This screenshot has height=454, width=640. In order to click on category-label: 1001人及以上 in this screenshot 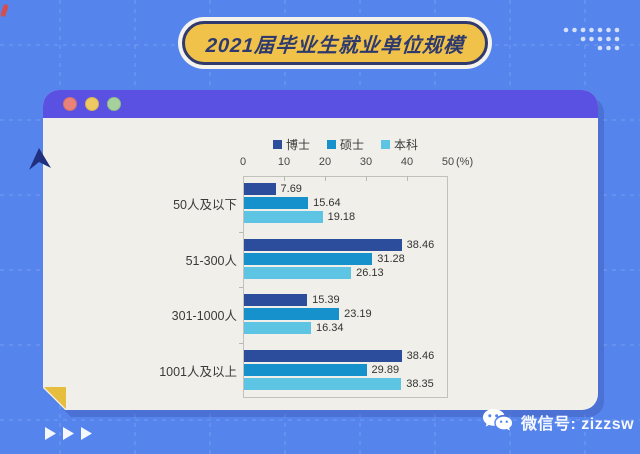, I will do `click(198, 371)`.